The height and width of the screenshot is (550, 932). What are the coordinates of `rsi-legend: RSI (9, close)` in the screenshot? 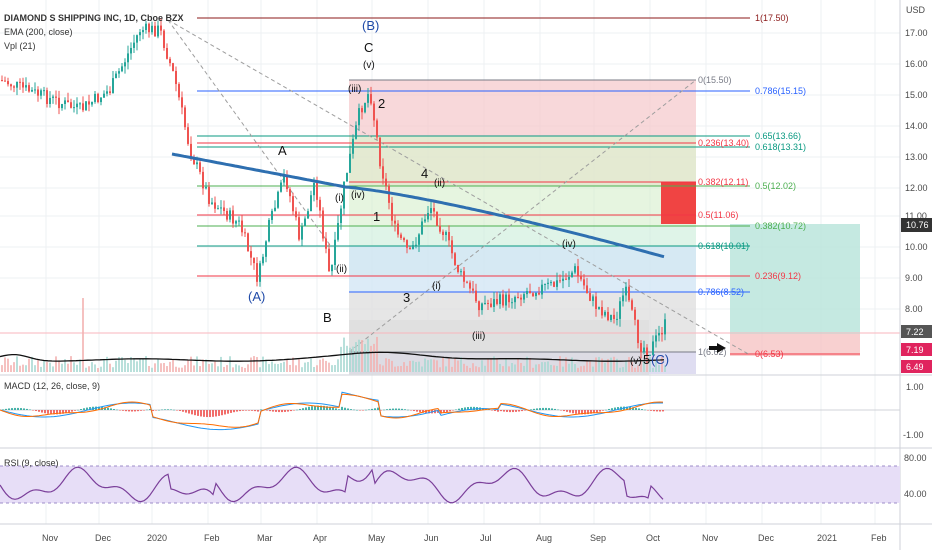 It's located at (31, 463).